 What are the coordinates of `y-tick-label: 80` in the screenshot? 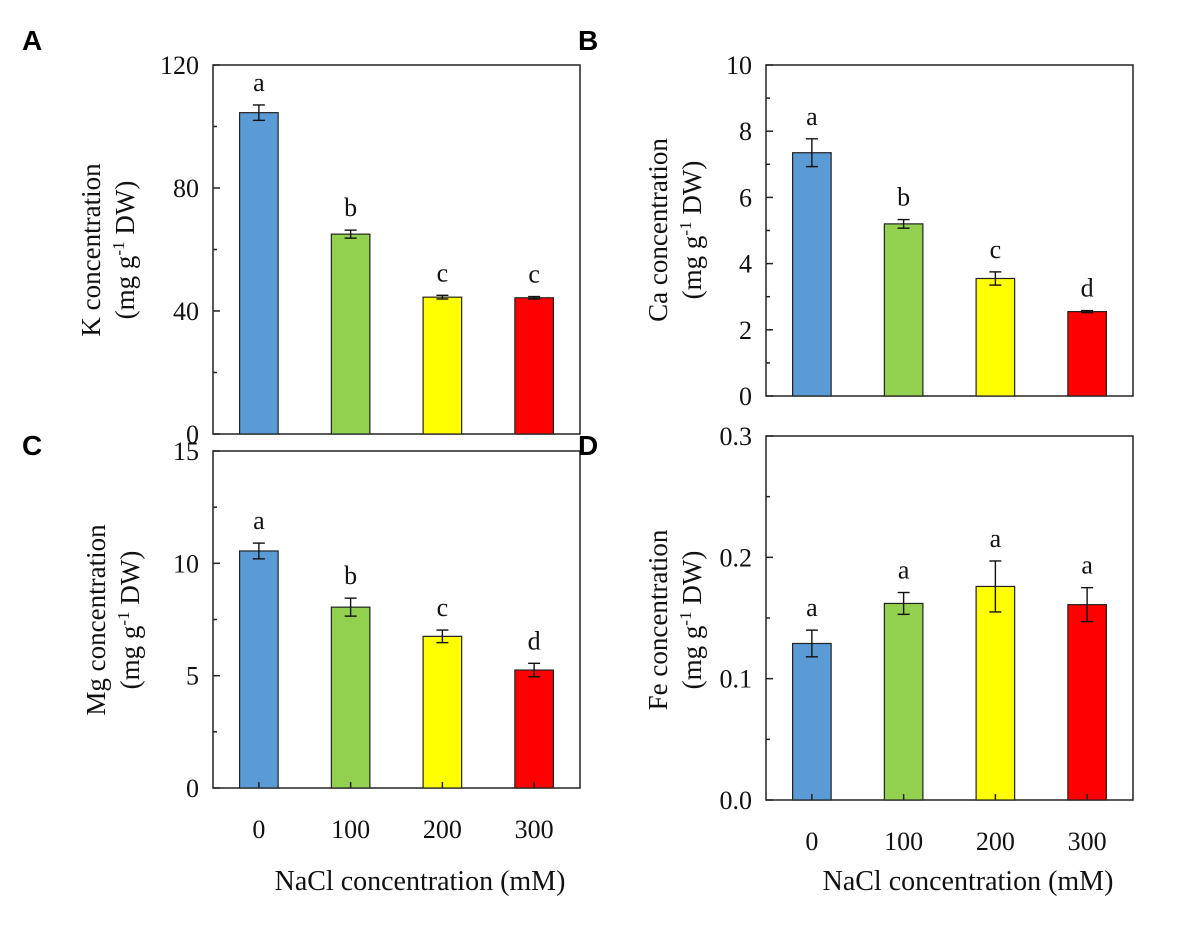 It's located at (186, 188).